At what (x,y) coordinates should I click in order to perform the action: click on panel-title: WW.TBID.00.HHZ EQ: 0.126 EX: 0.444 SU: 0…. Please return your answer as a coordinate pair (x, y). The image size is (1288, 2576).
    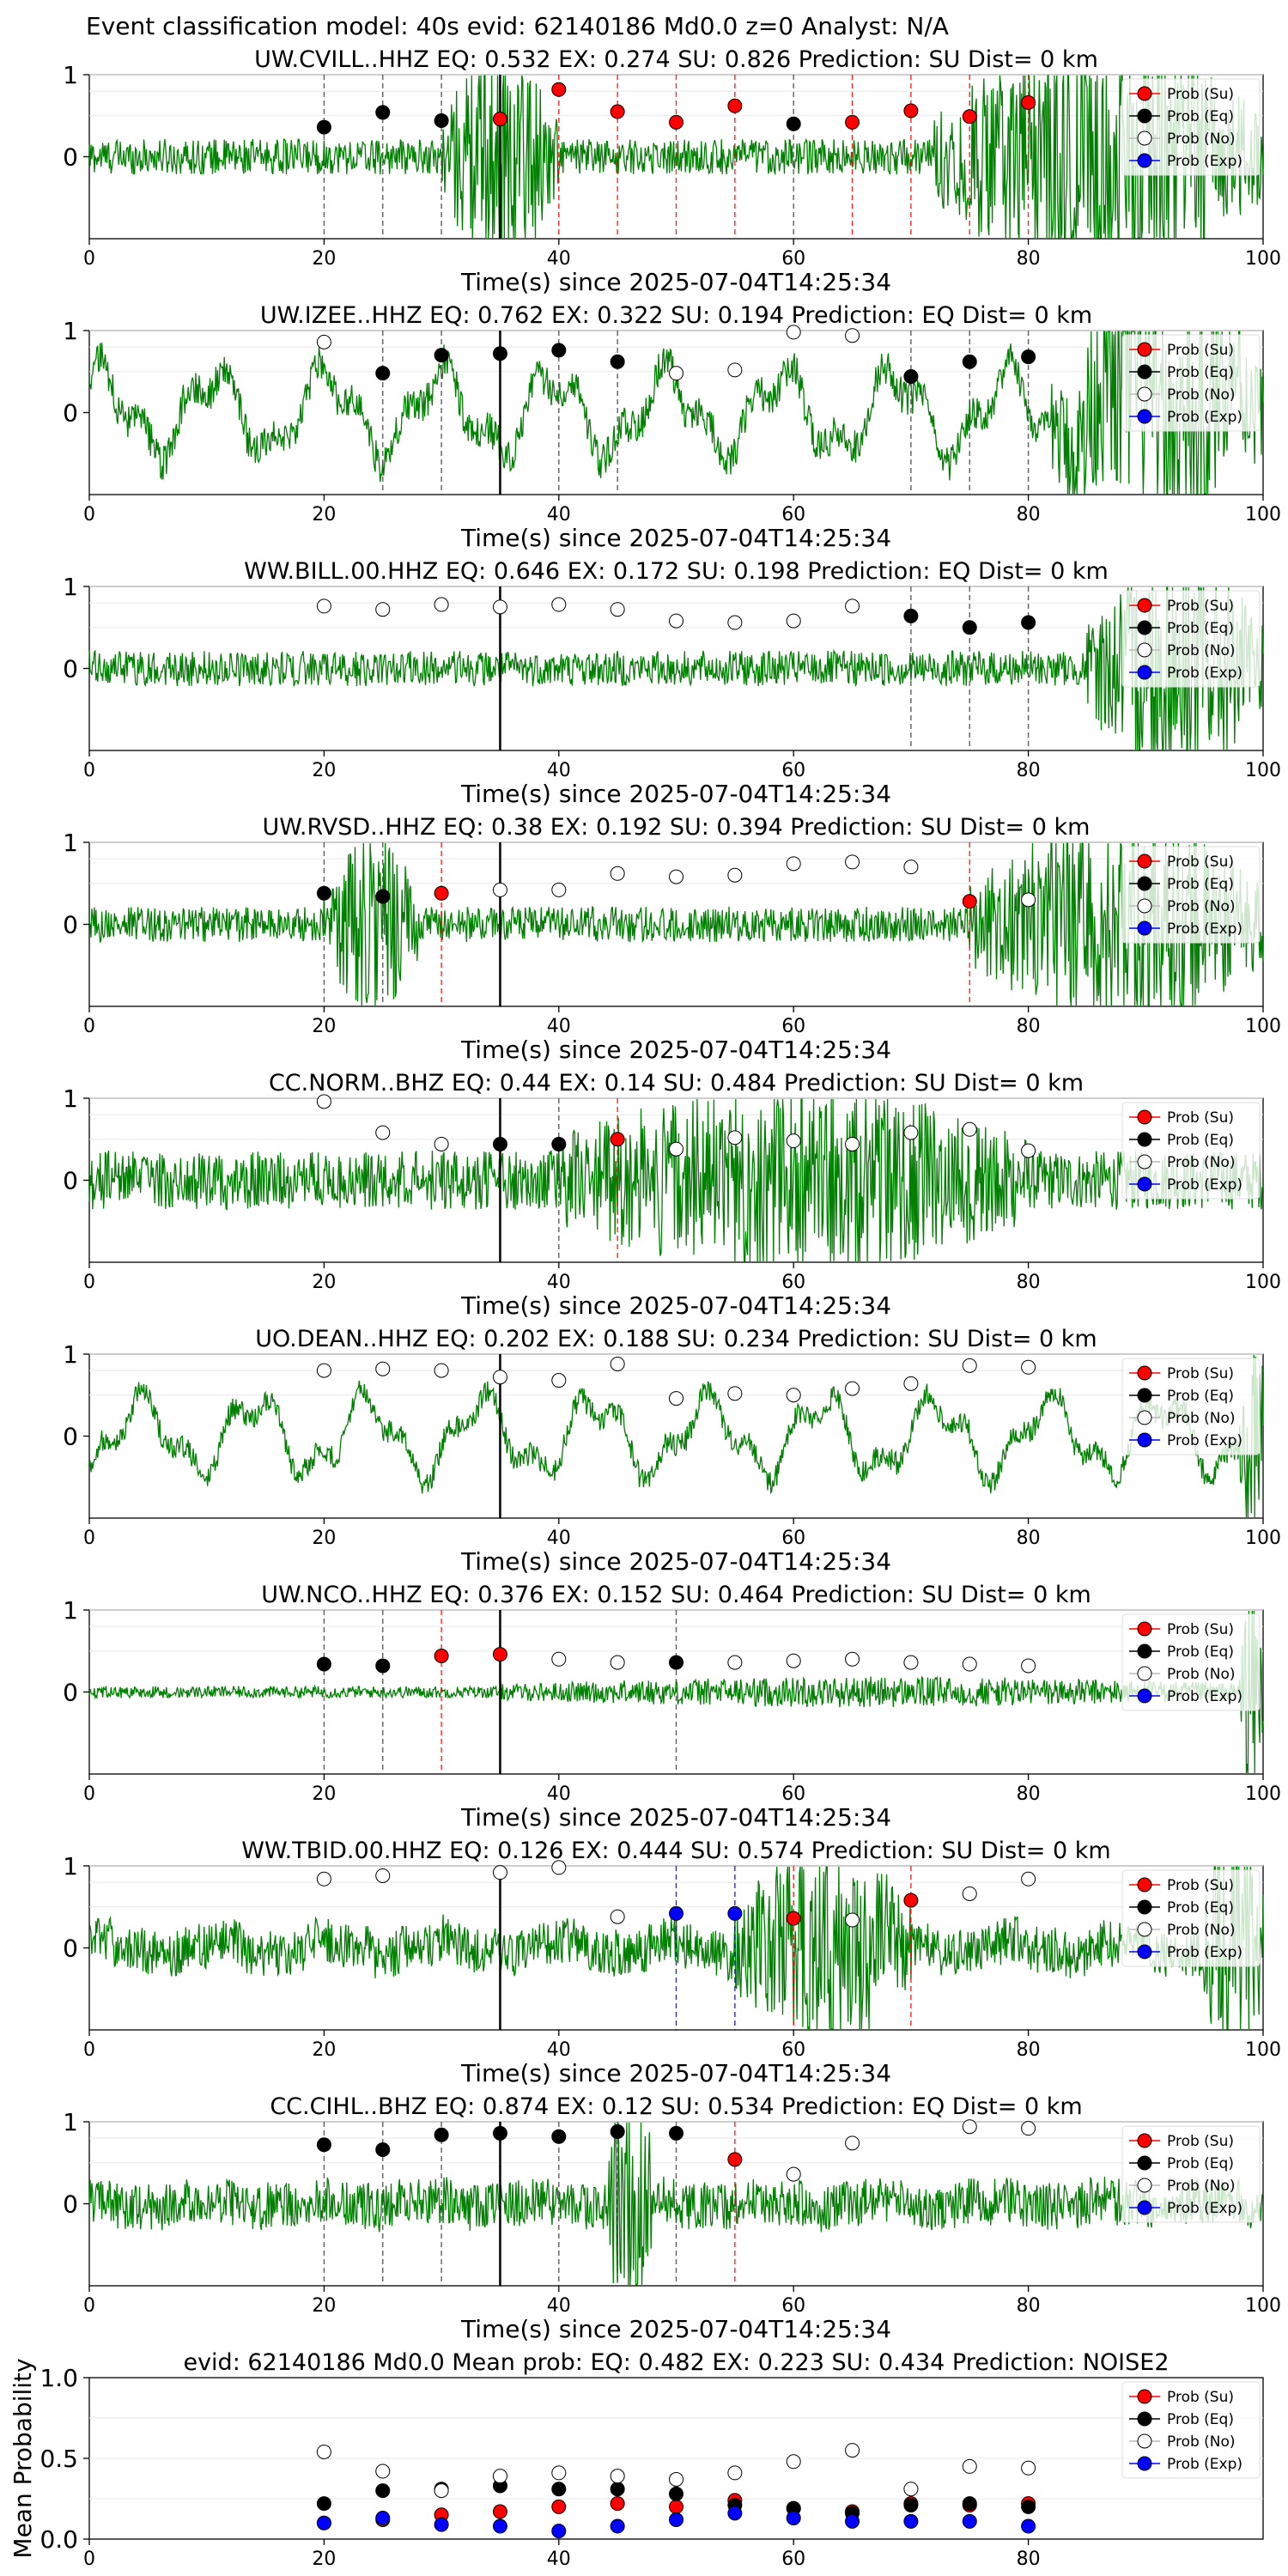
    Looking at the image, I should click on (675, 1851).